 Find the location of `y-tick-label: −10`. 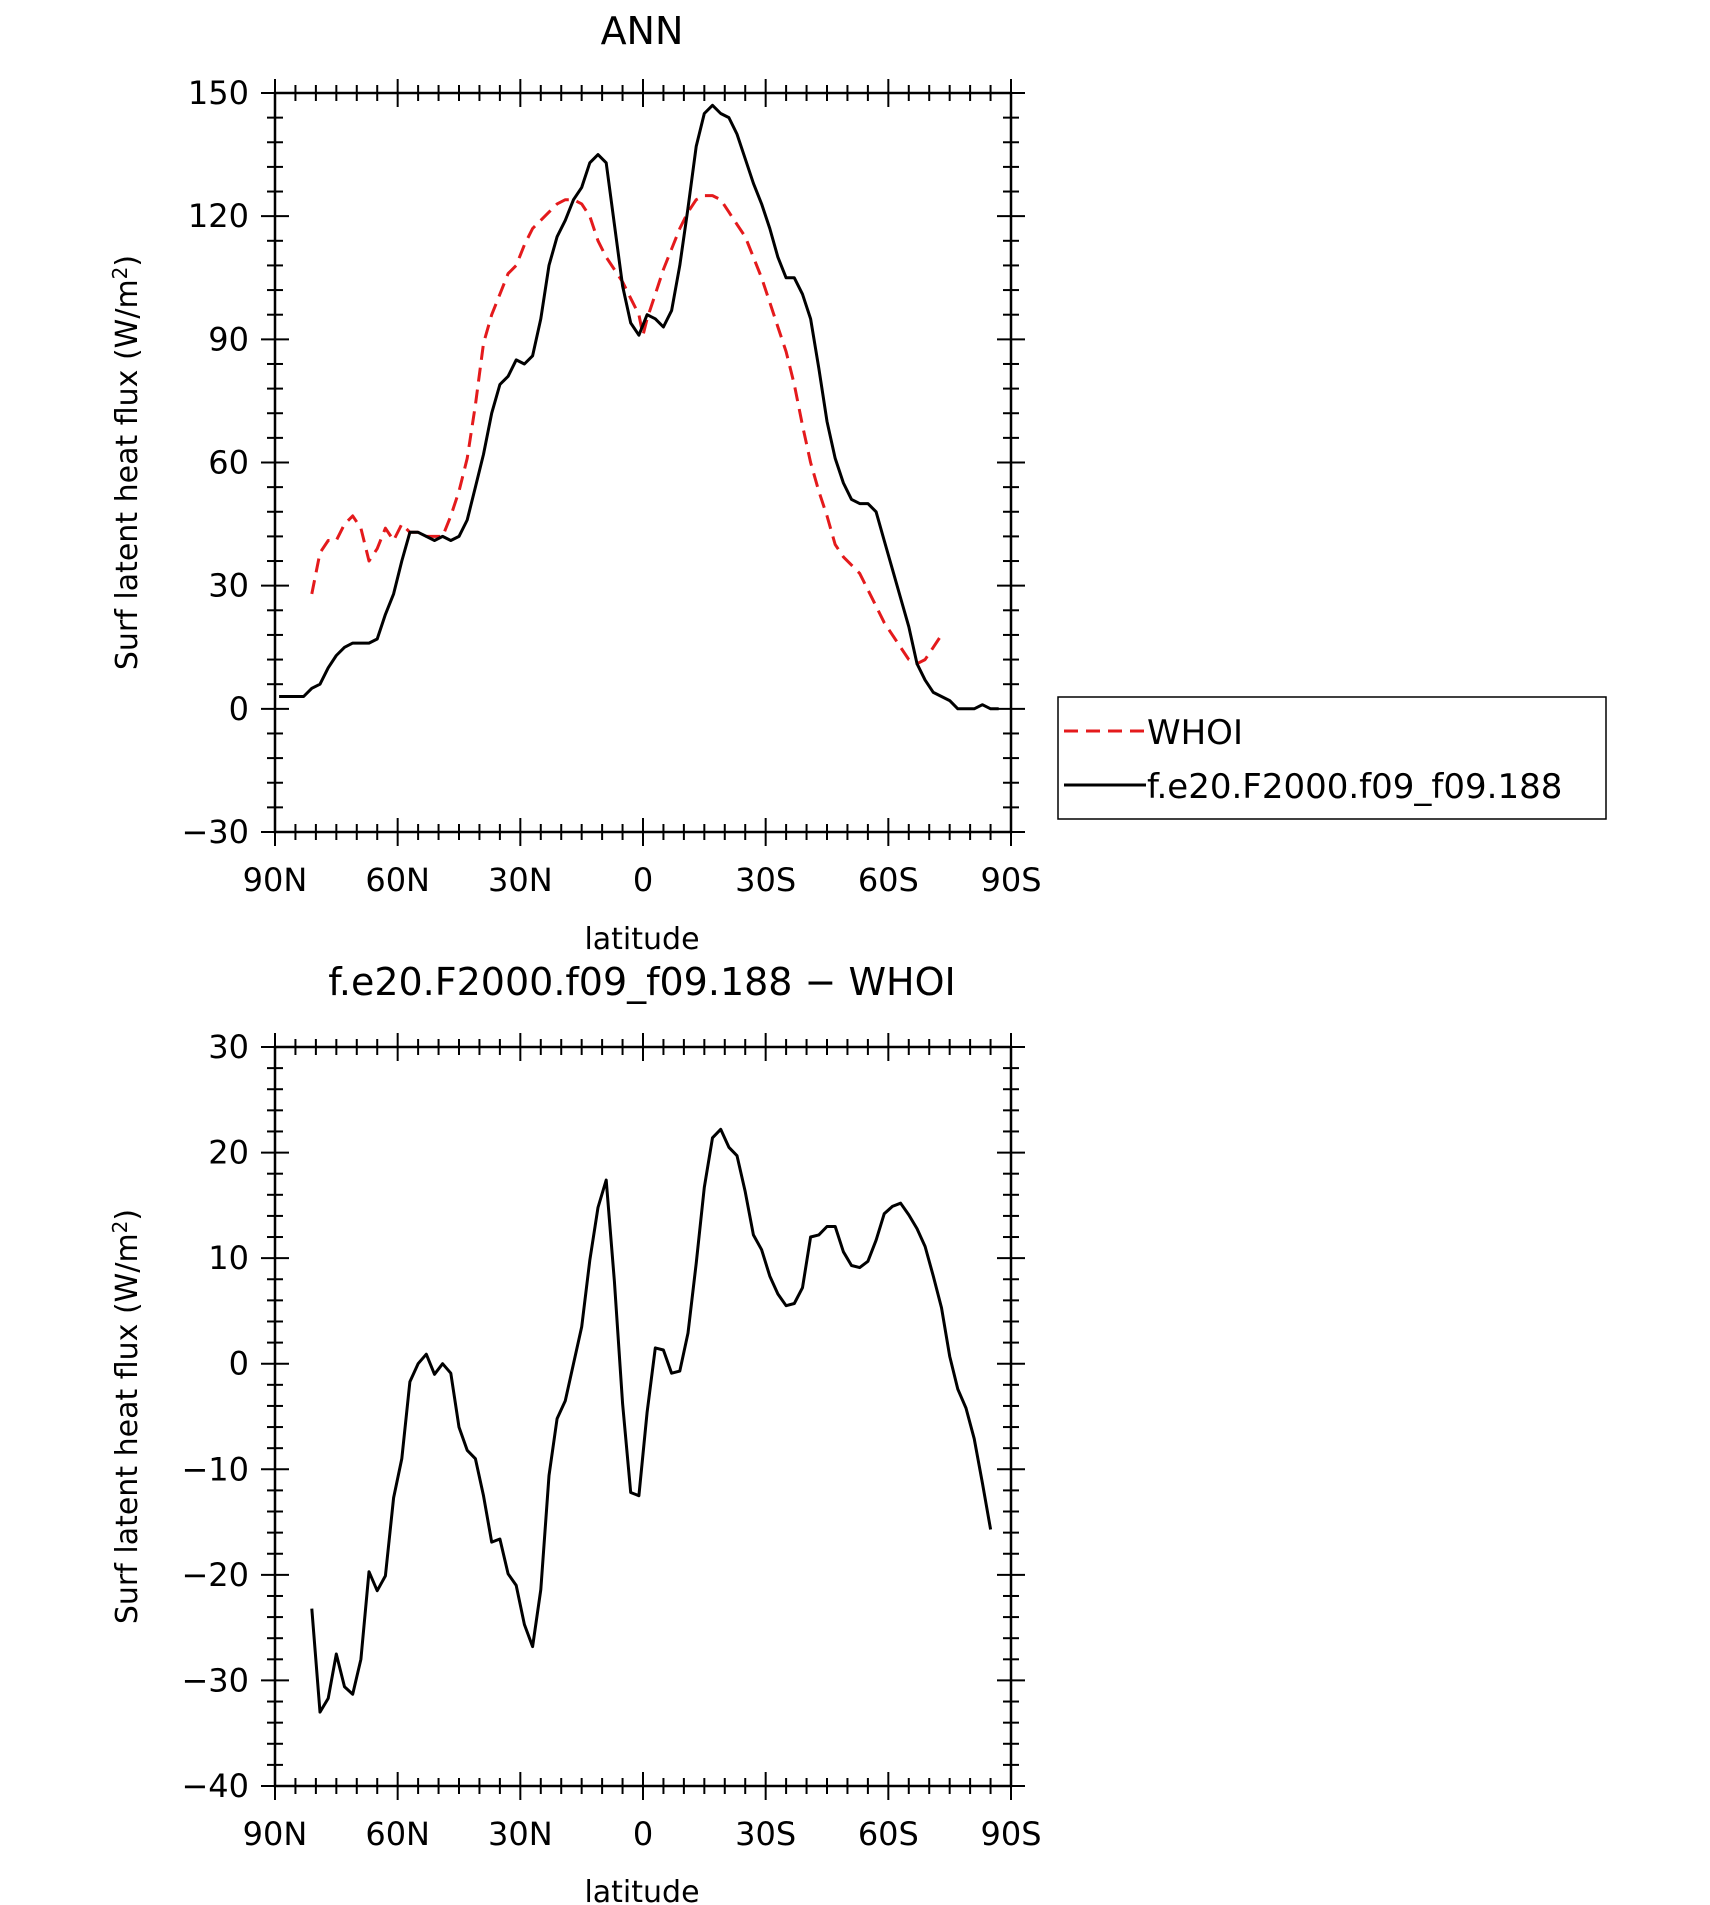

y-tick-label: −10 is located at coordinates (215, 1469).